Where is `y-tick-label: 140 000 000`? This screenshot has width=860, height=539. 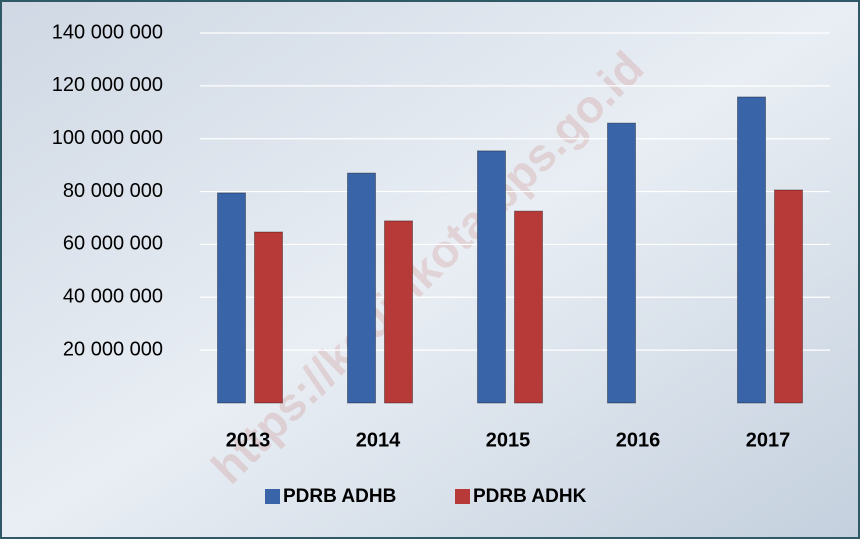 y-tick-label: 140 000 000 is located at coordinates (107, 32).